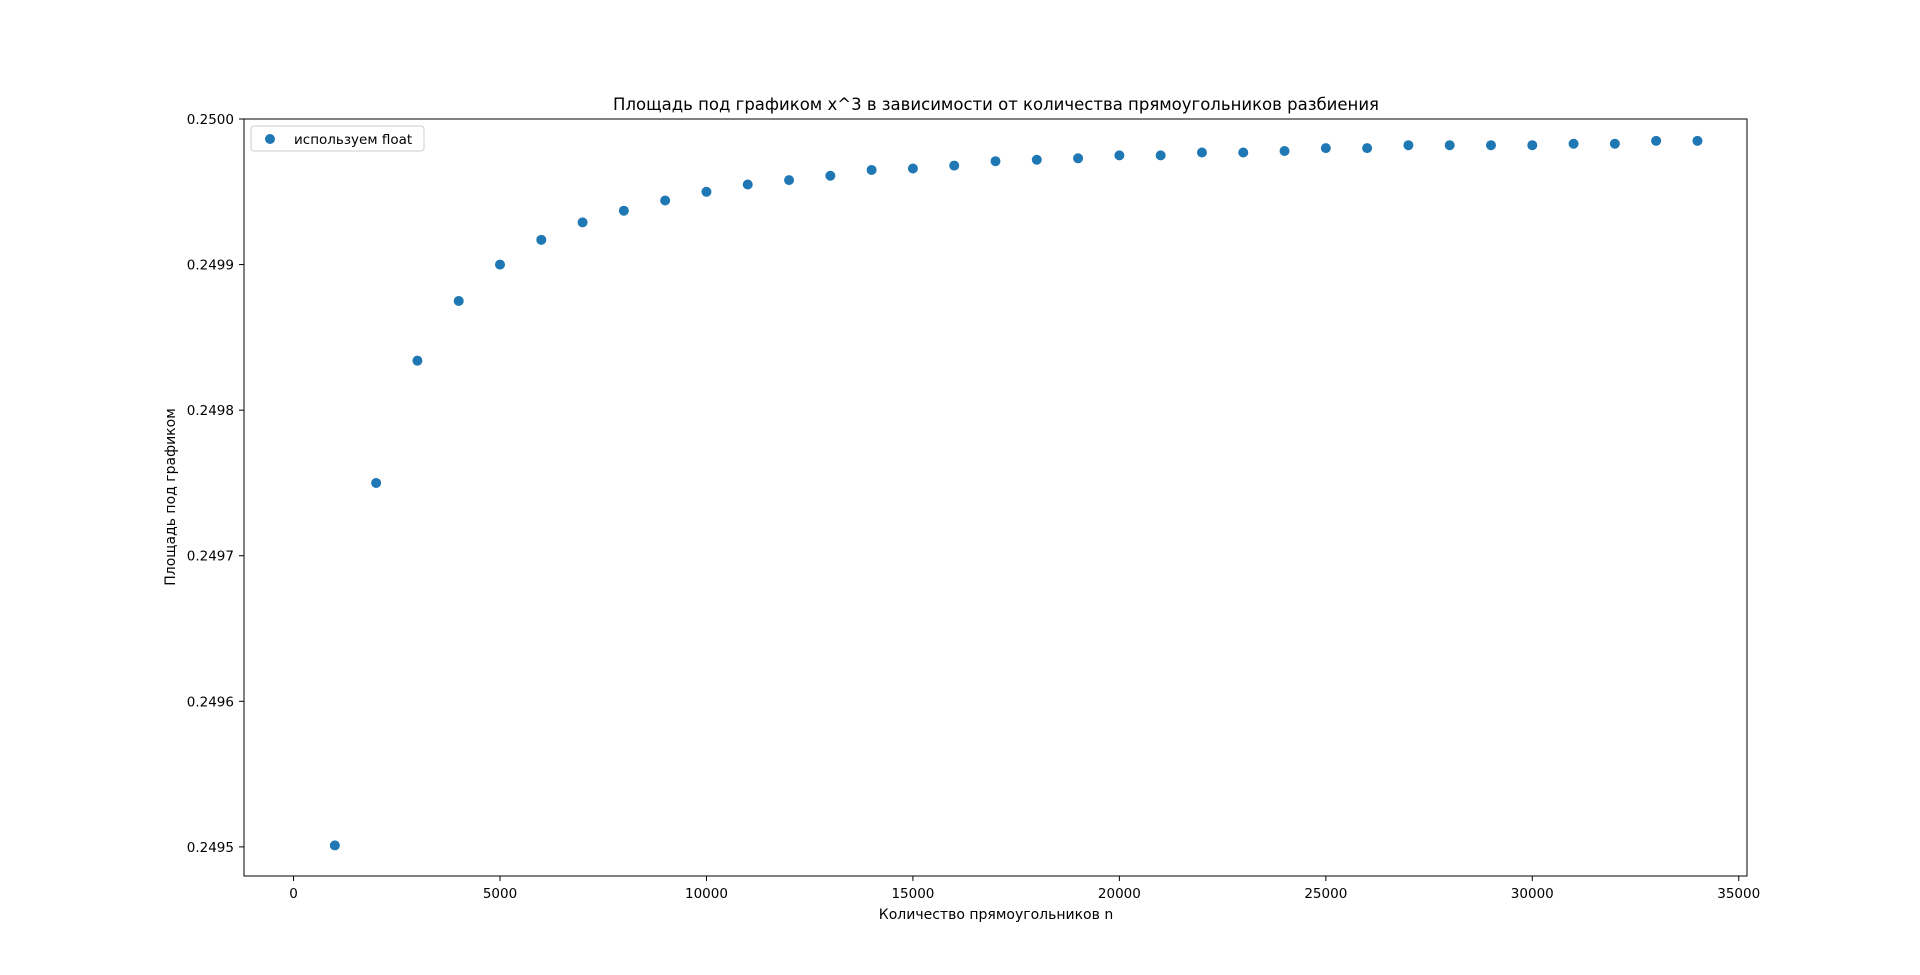 This screenshot has height=975, width=1920. What do you see at coordinates (293, 894) in the screenshot?
I see `x-tick-label: 0` at bounding box center [293, 894].